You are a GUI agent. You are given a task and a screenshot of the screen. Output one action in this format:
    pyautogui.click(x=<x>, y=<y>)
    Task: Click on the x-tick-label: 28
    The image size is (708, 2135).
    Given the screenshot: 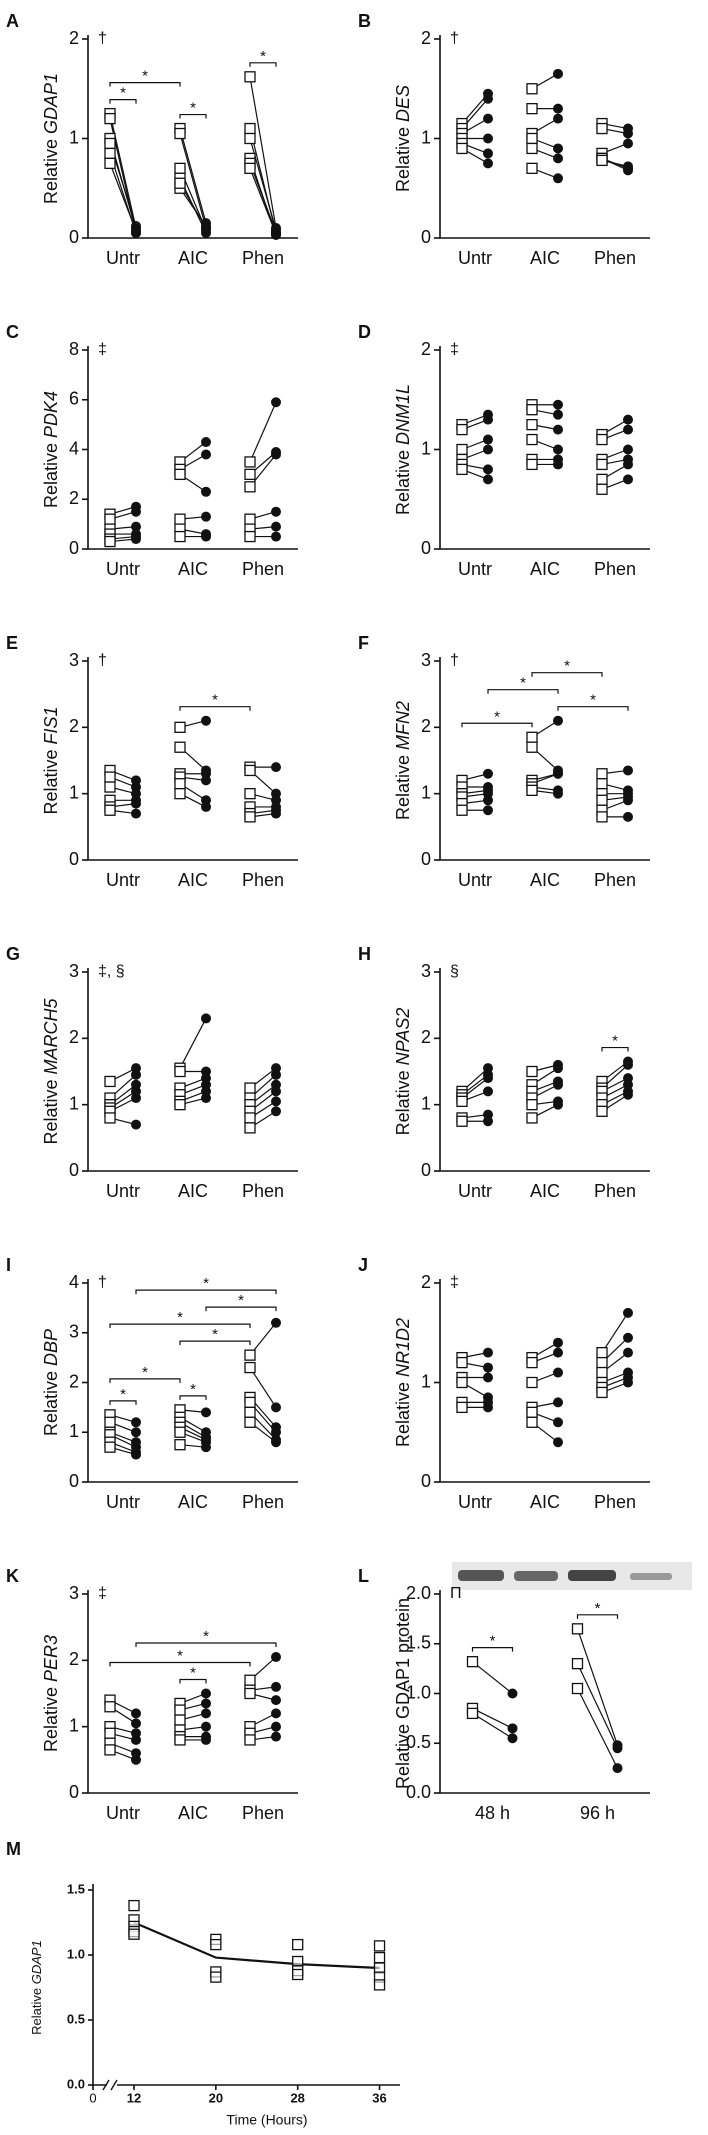 What is the action you would take?
    pyautogui.click(x=297, y=2097)
    